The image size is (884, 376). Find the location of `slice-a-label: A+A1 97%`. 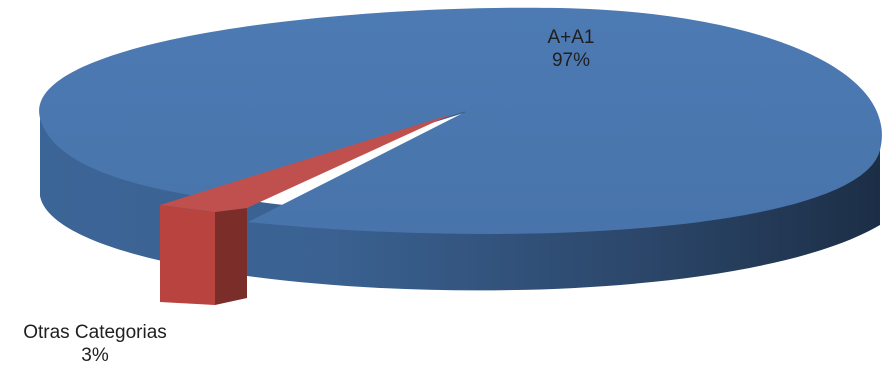

slice-a-label: A+A1 97% is located at coordinates (571, 49).